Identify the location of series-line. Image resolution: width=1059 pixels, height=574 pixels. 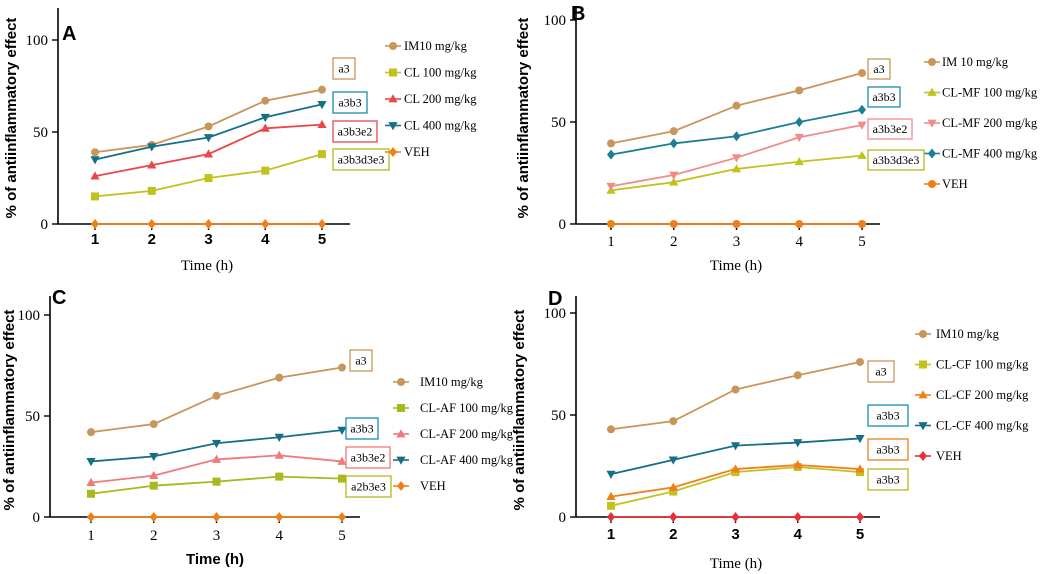
(735, 396).